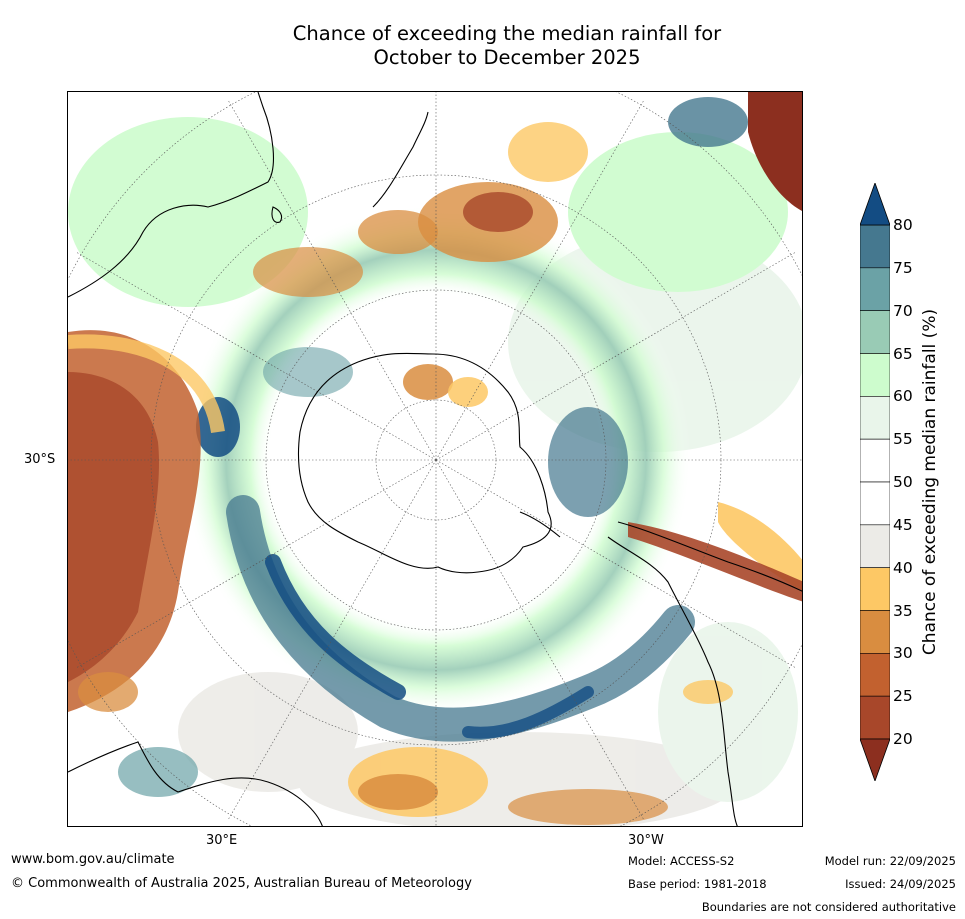  Describe the element at coordinates (93, 859) in the screenshot. I see `website-url: www.bom.gov.au/climate` at that location.